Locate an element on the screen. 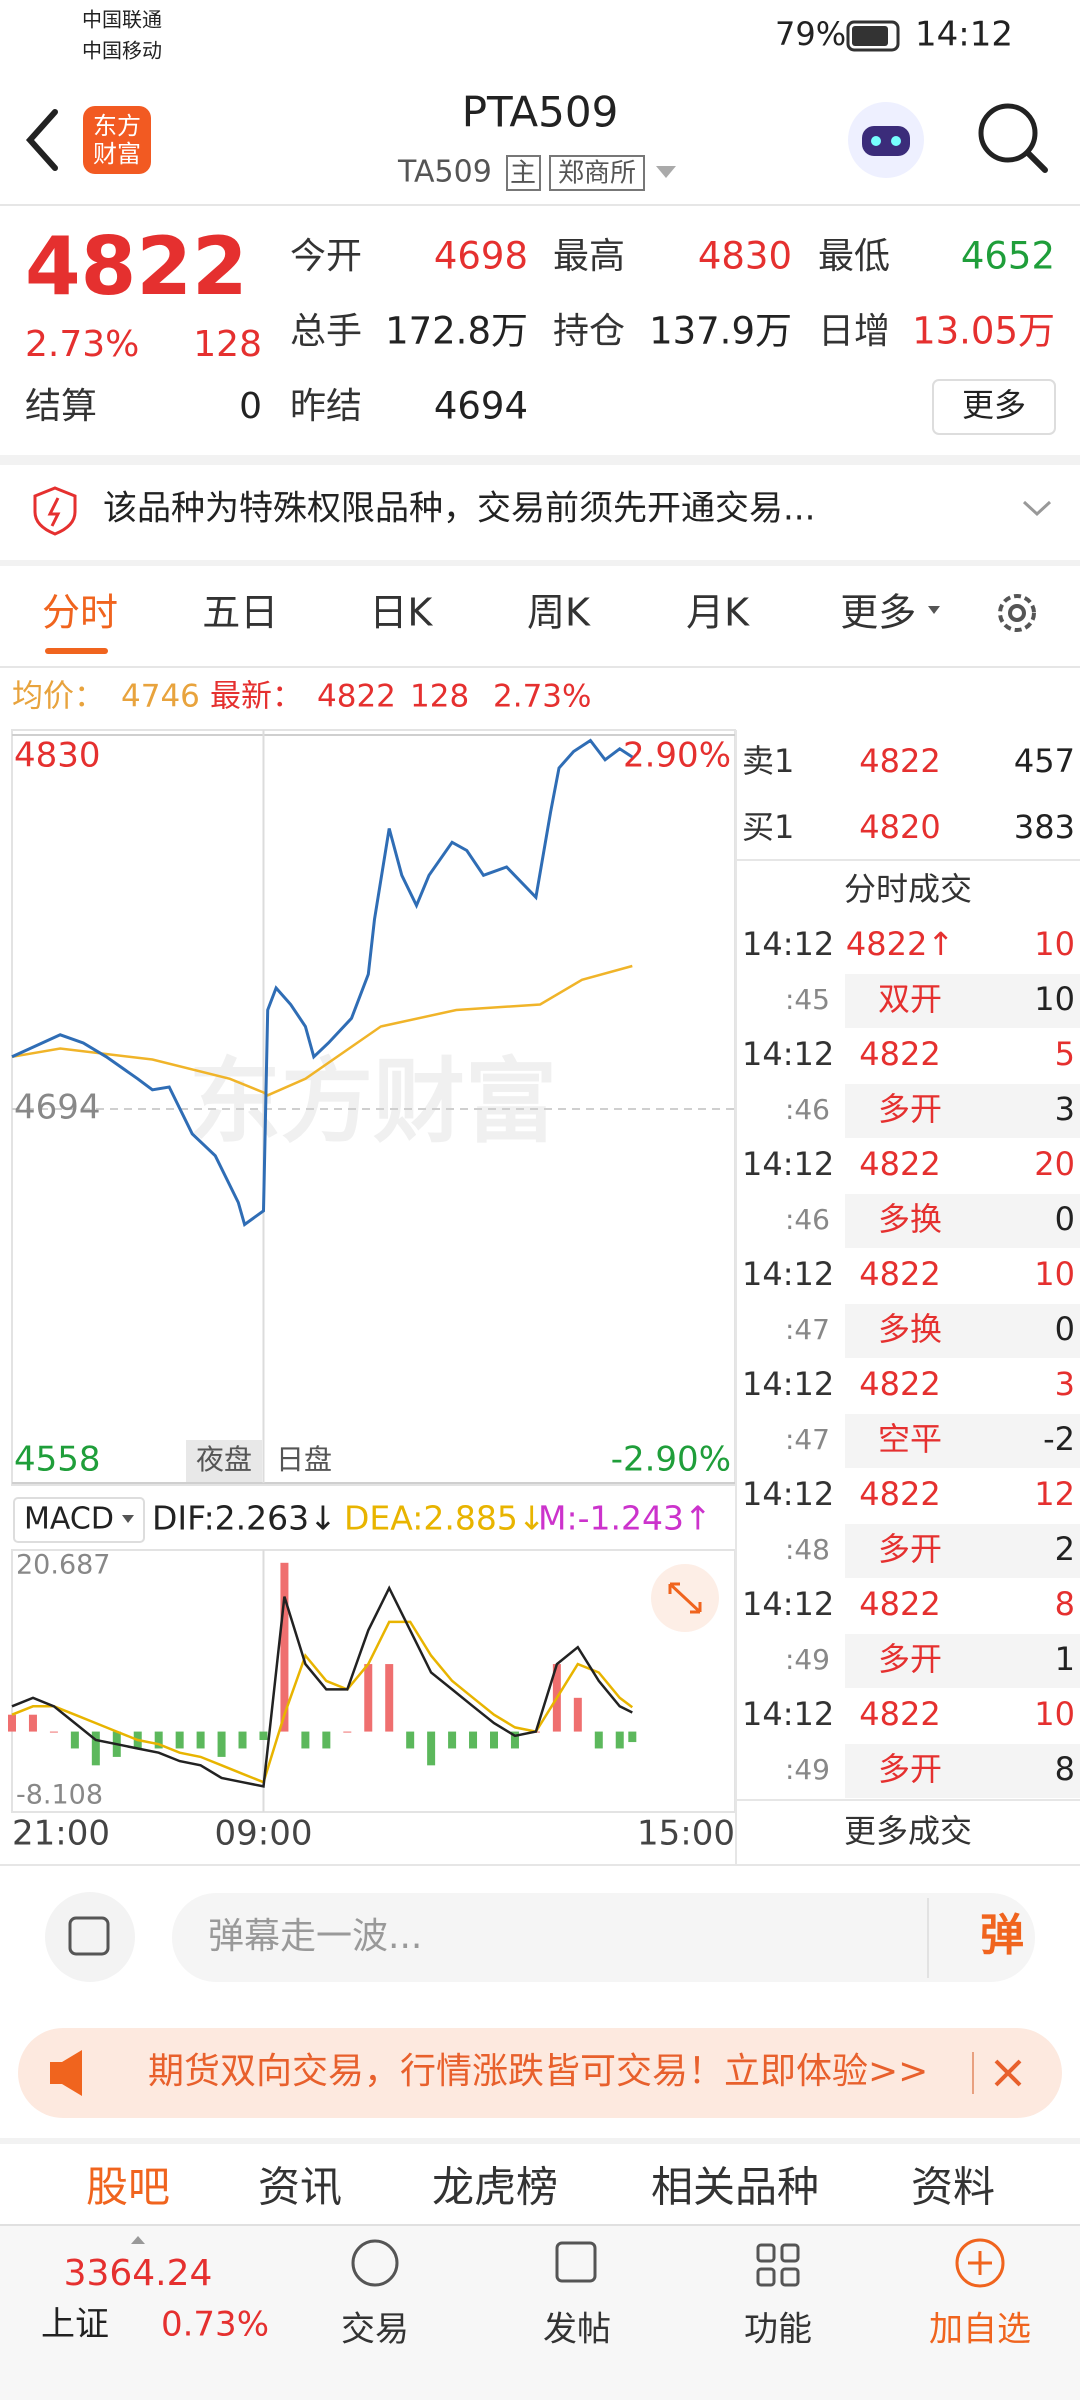  code: TA509 is located at coordinates (444, 172).